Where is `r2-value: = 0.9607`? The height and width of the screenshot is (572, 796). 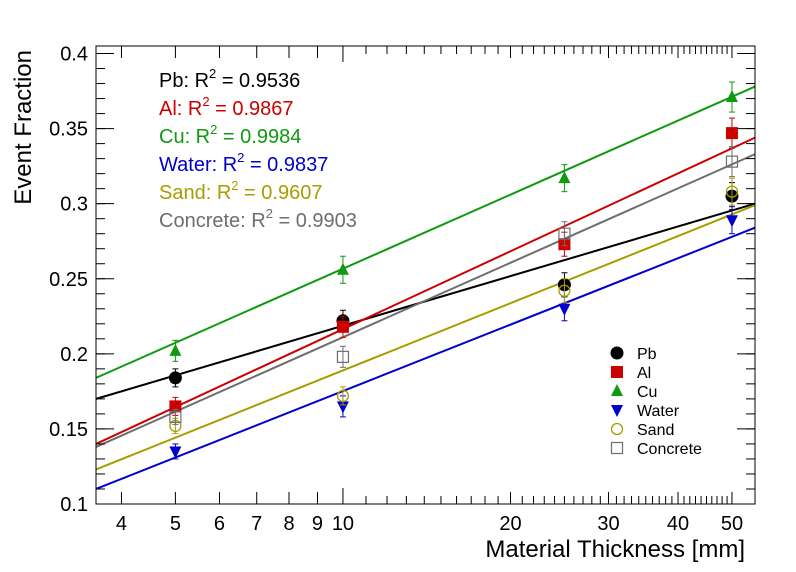 r2-value: = 0.9607 is located at coordinates (281, 193).